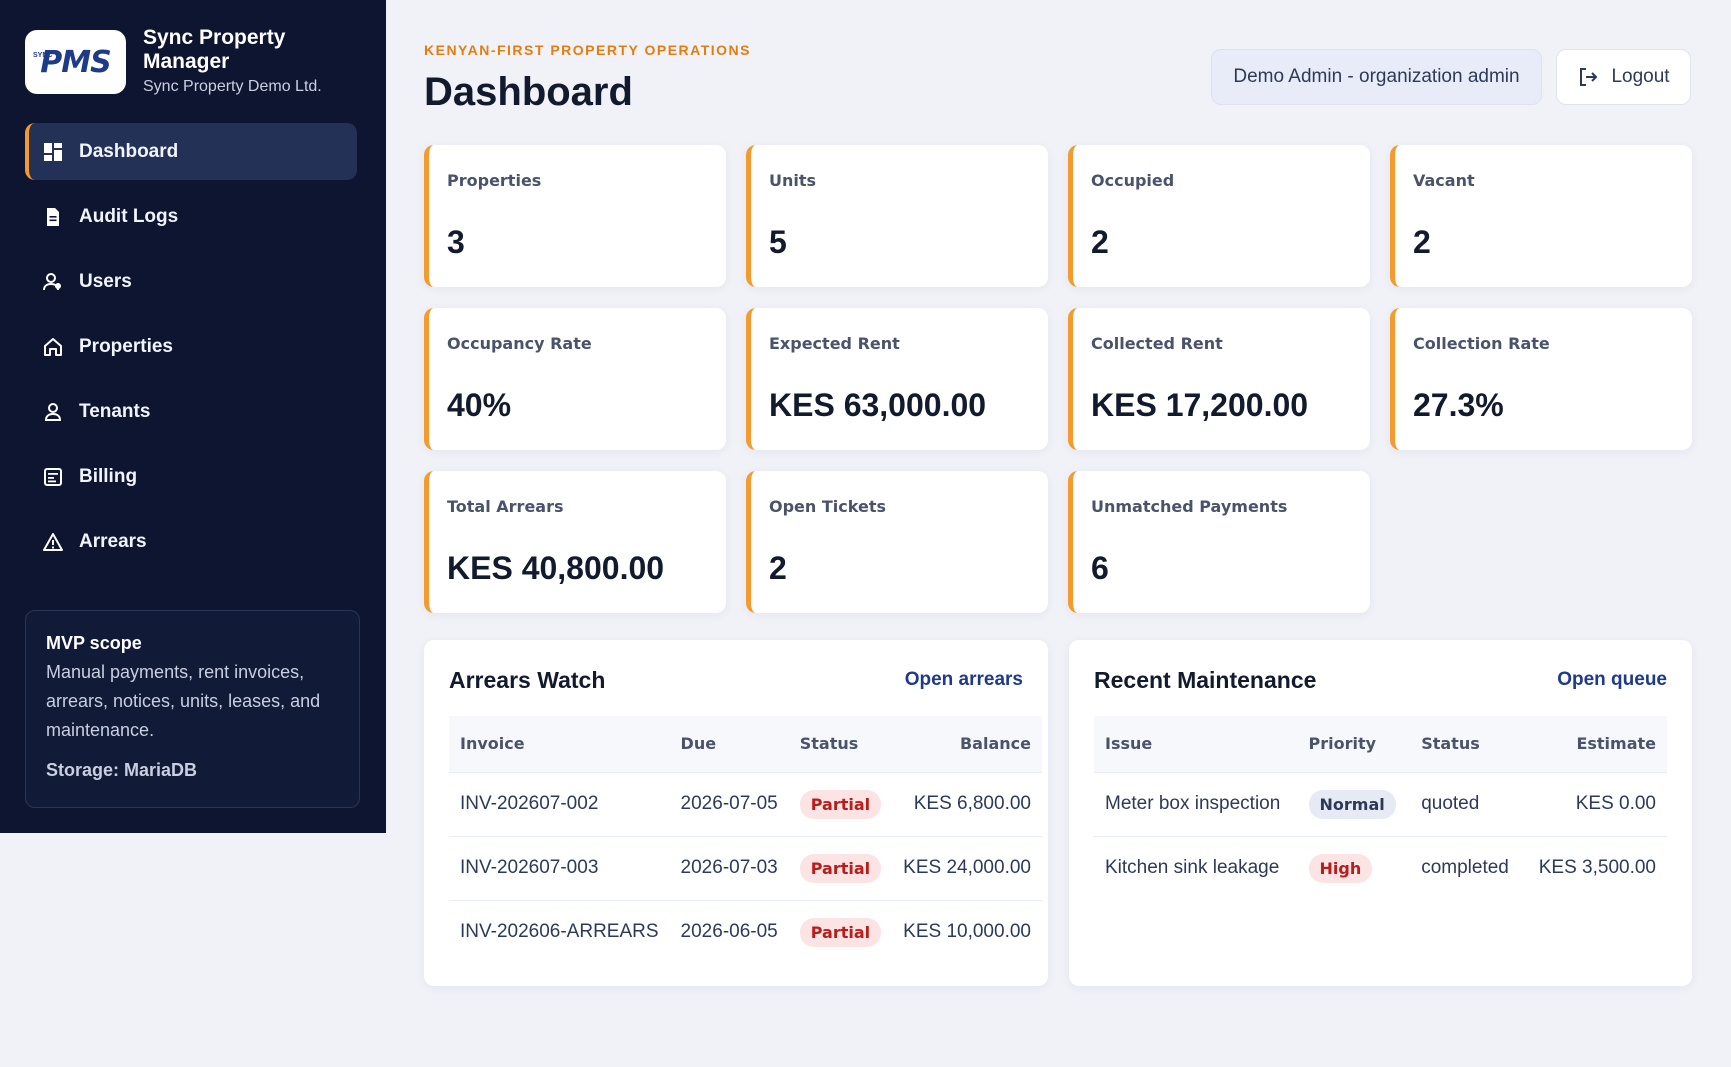 The height and width of the screenshot is (1067, 1731). Describe the element at coordinates (53, 542) in the screenshot. I see `warning-icon` at that location.